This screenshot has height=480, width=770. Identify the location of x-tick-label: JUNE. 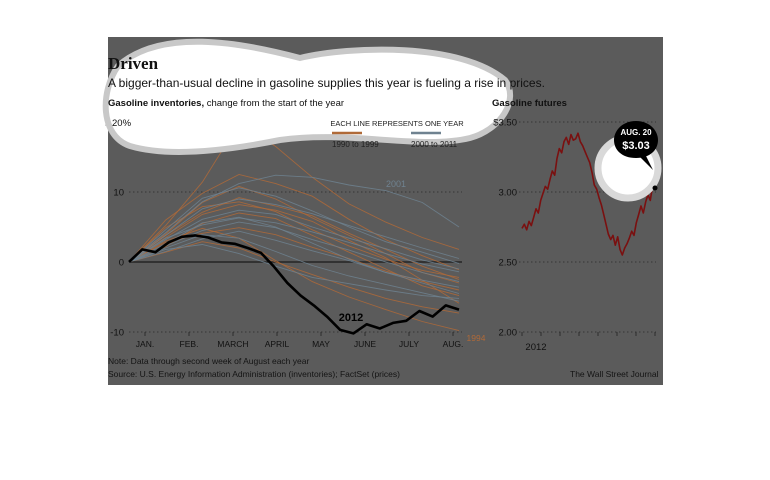
(365, 344).